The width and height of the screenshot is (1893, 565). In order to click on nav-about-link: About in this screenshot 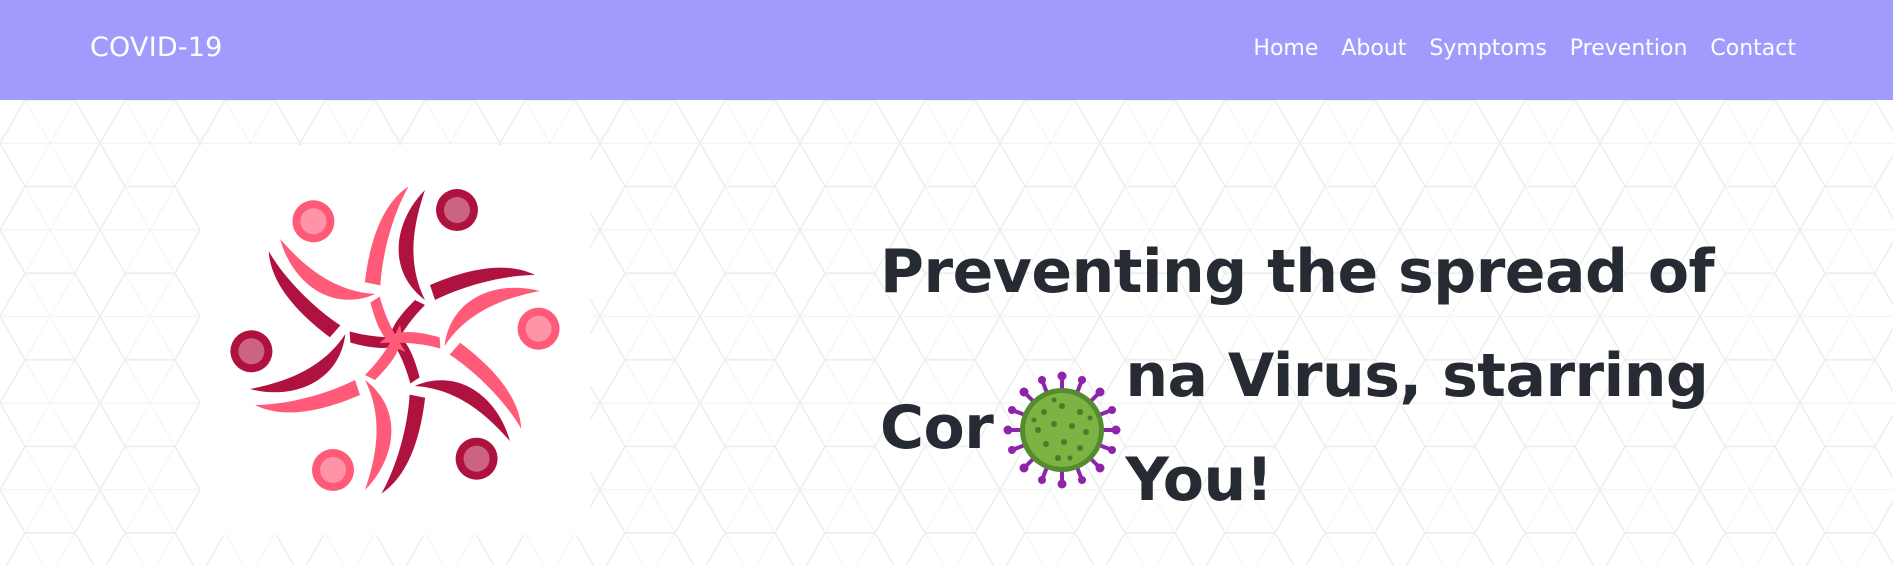, I will do `click(1374, 48)`.